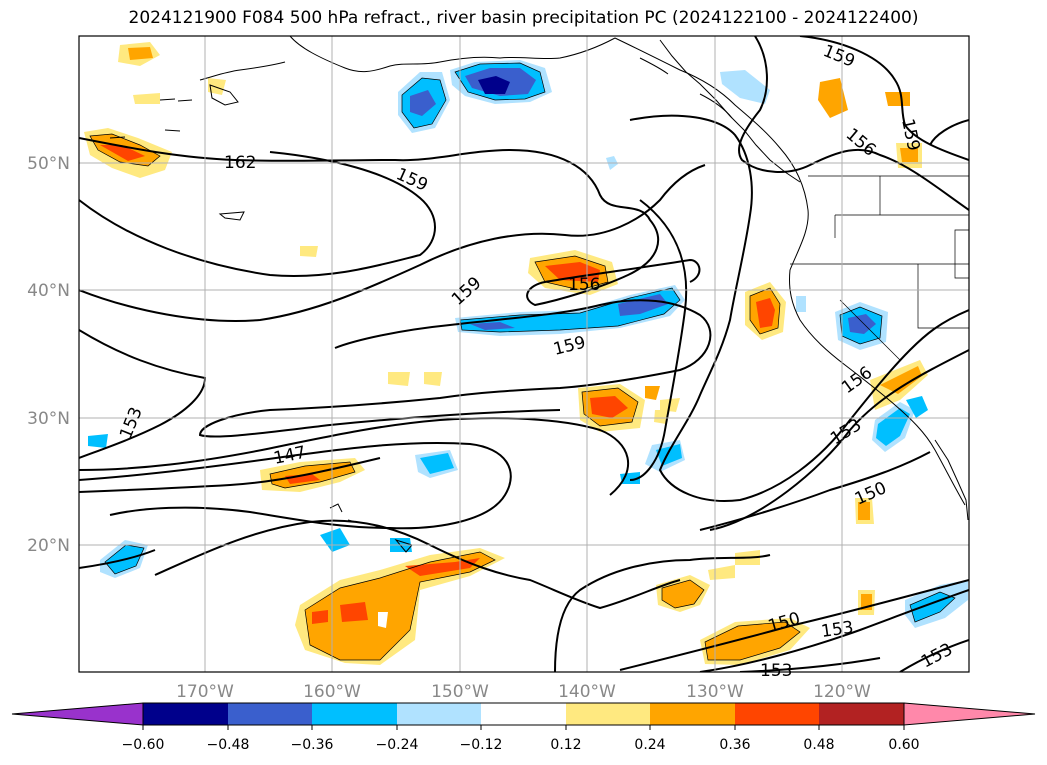  I want to click on lat-tick-label: 20°N, so click(48, 546).